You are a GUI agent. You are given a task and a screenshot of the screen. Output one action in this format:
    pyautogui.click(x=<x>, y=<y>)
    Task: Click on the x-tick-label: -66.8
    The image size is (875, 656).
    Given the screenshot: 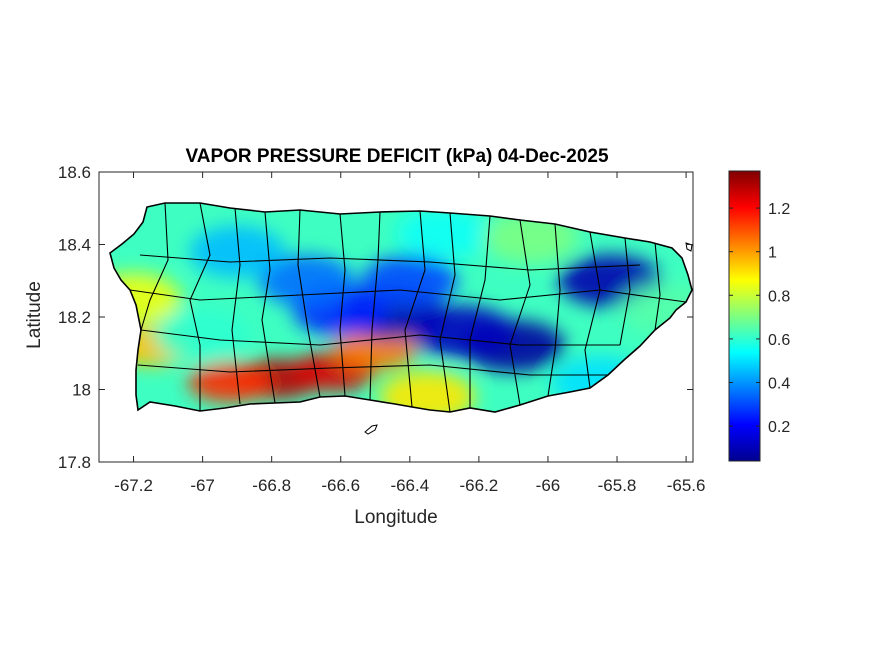 What is the action you would take?
    pyautogui.click(x=271, y=485)
    